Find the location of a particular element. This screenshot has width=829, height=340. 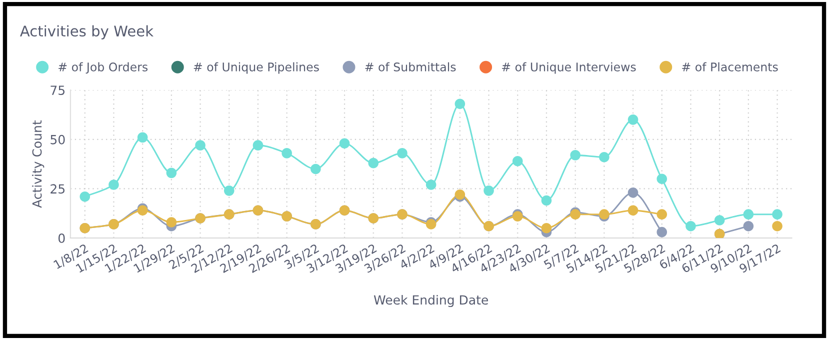

legend-label: # of Placements is located at coordinates (730, 67).